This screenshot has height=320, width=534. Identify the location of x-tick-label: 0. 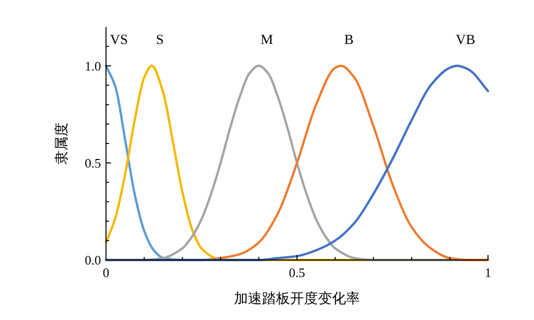
(106, 272).